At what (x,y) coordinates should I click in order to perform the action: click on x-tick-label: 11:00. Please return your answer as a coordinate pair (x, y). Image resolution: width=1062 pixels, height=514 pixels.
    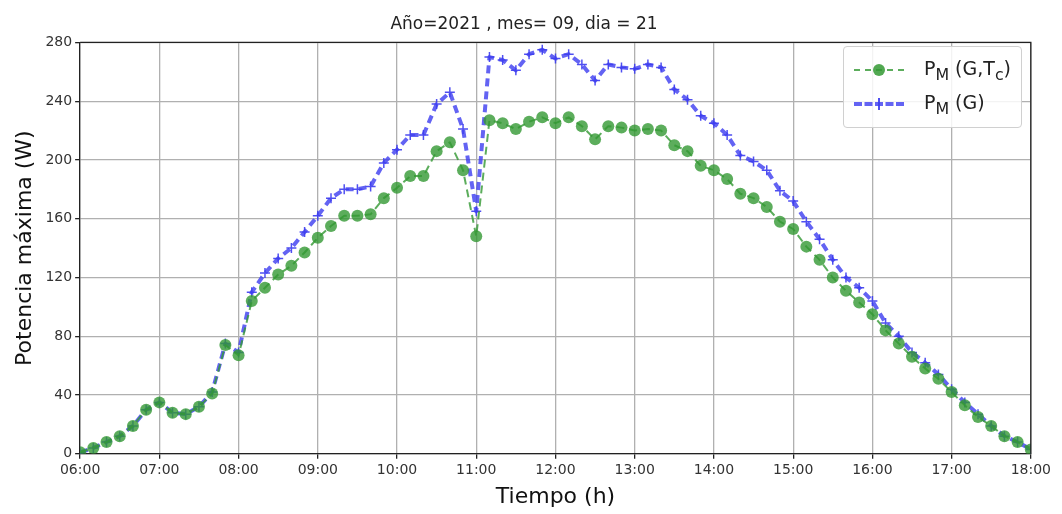
    Looking at the image, I should click on (476, 468).